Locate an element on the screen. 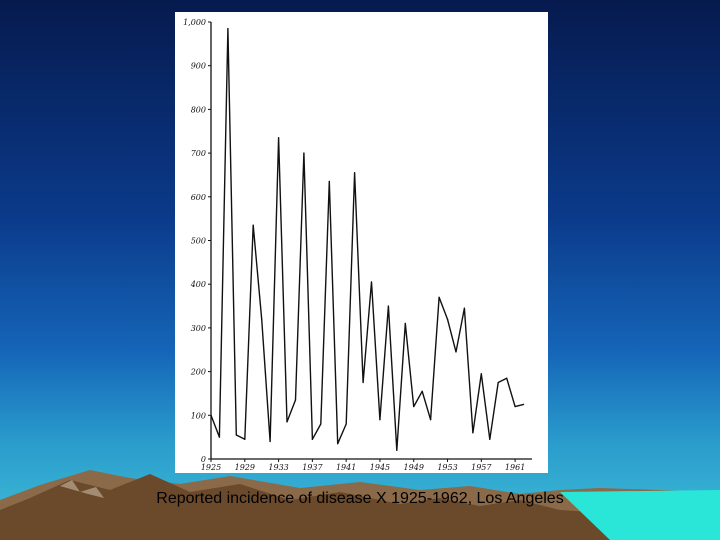  x-tick-label: 1957 is located at coordinates (481, 467).